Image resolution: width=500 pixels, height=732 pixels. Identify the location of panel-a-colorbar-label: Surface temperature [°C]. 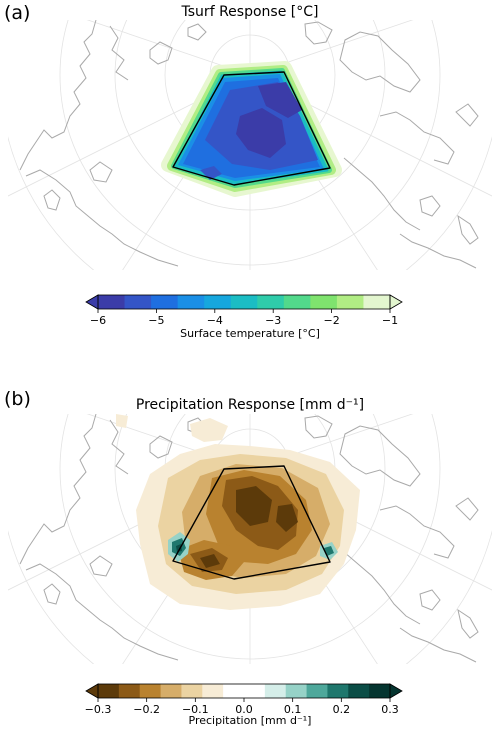
(250, 333).